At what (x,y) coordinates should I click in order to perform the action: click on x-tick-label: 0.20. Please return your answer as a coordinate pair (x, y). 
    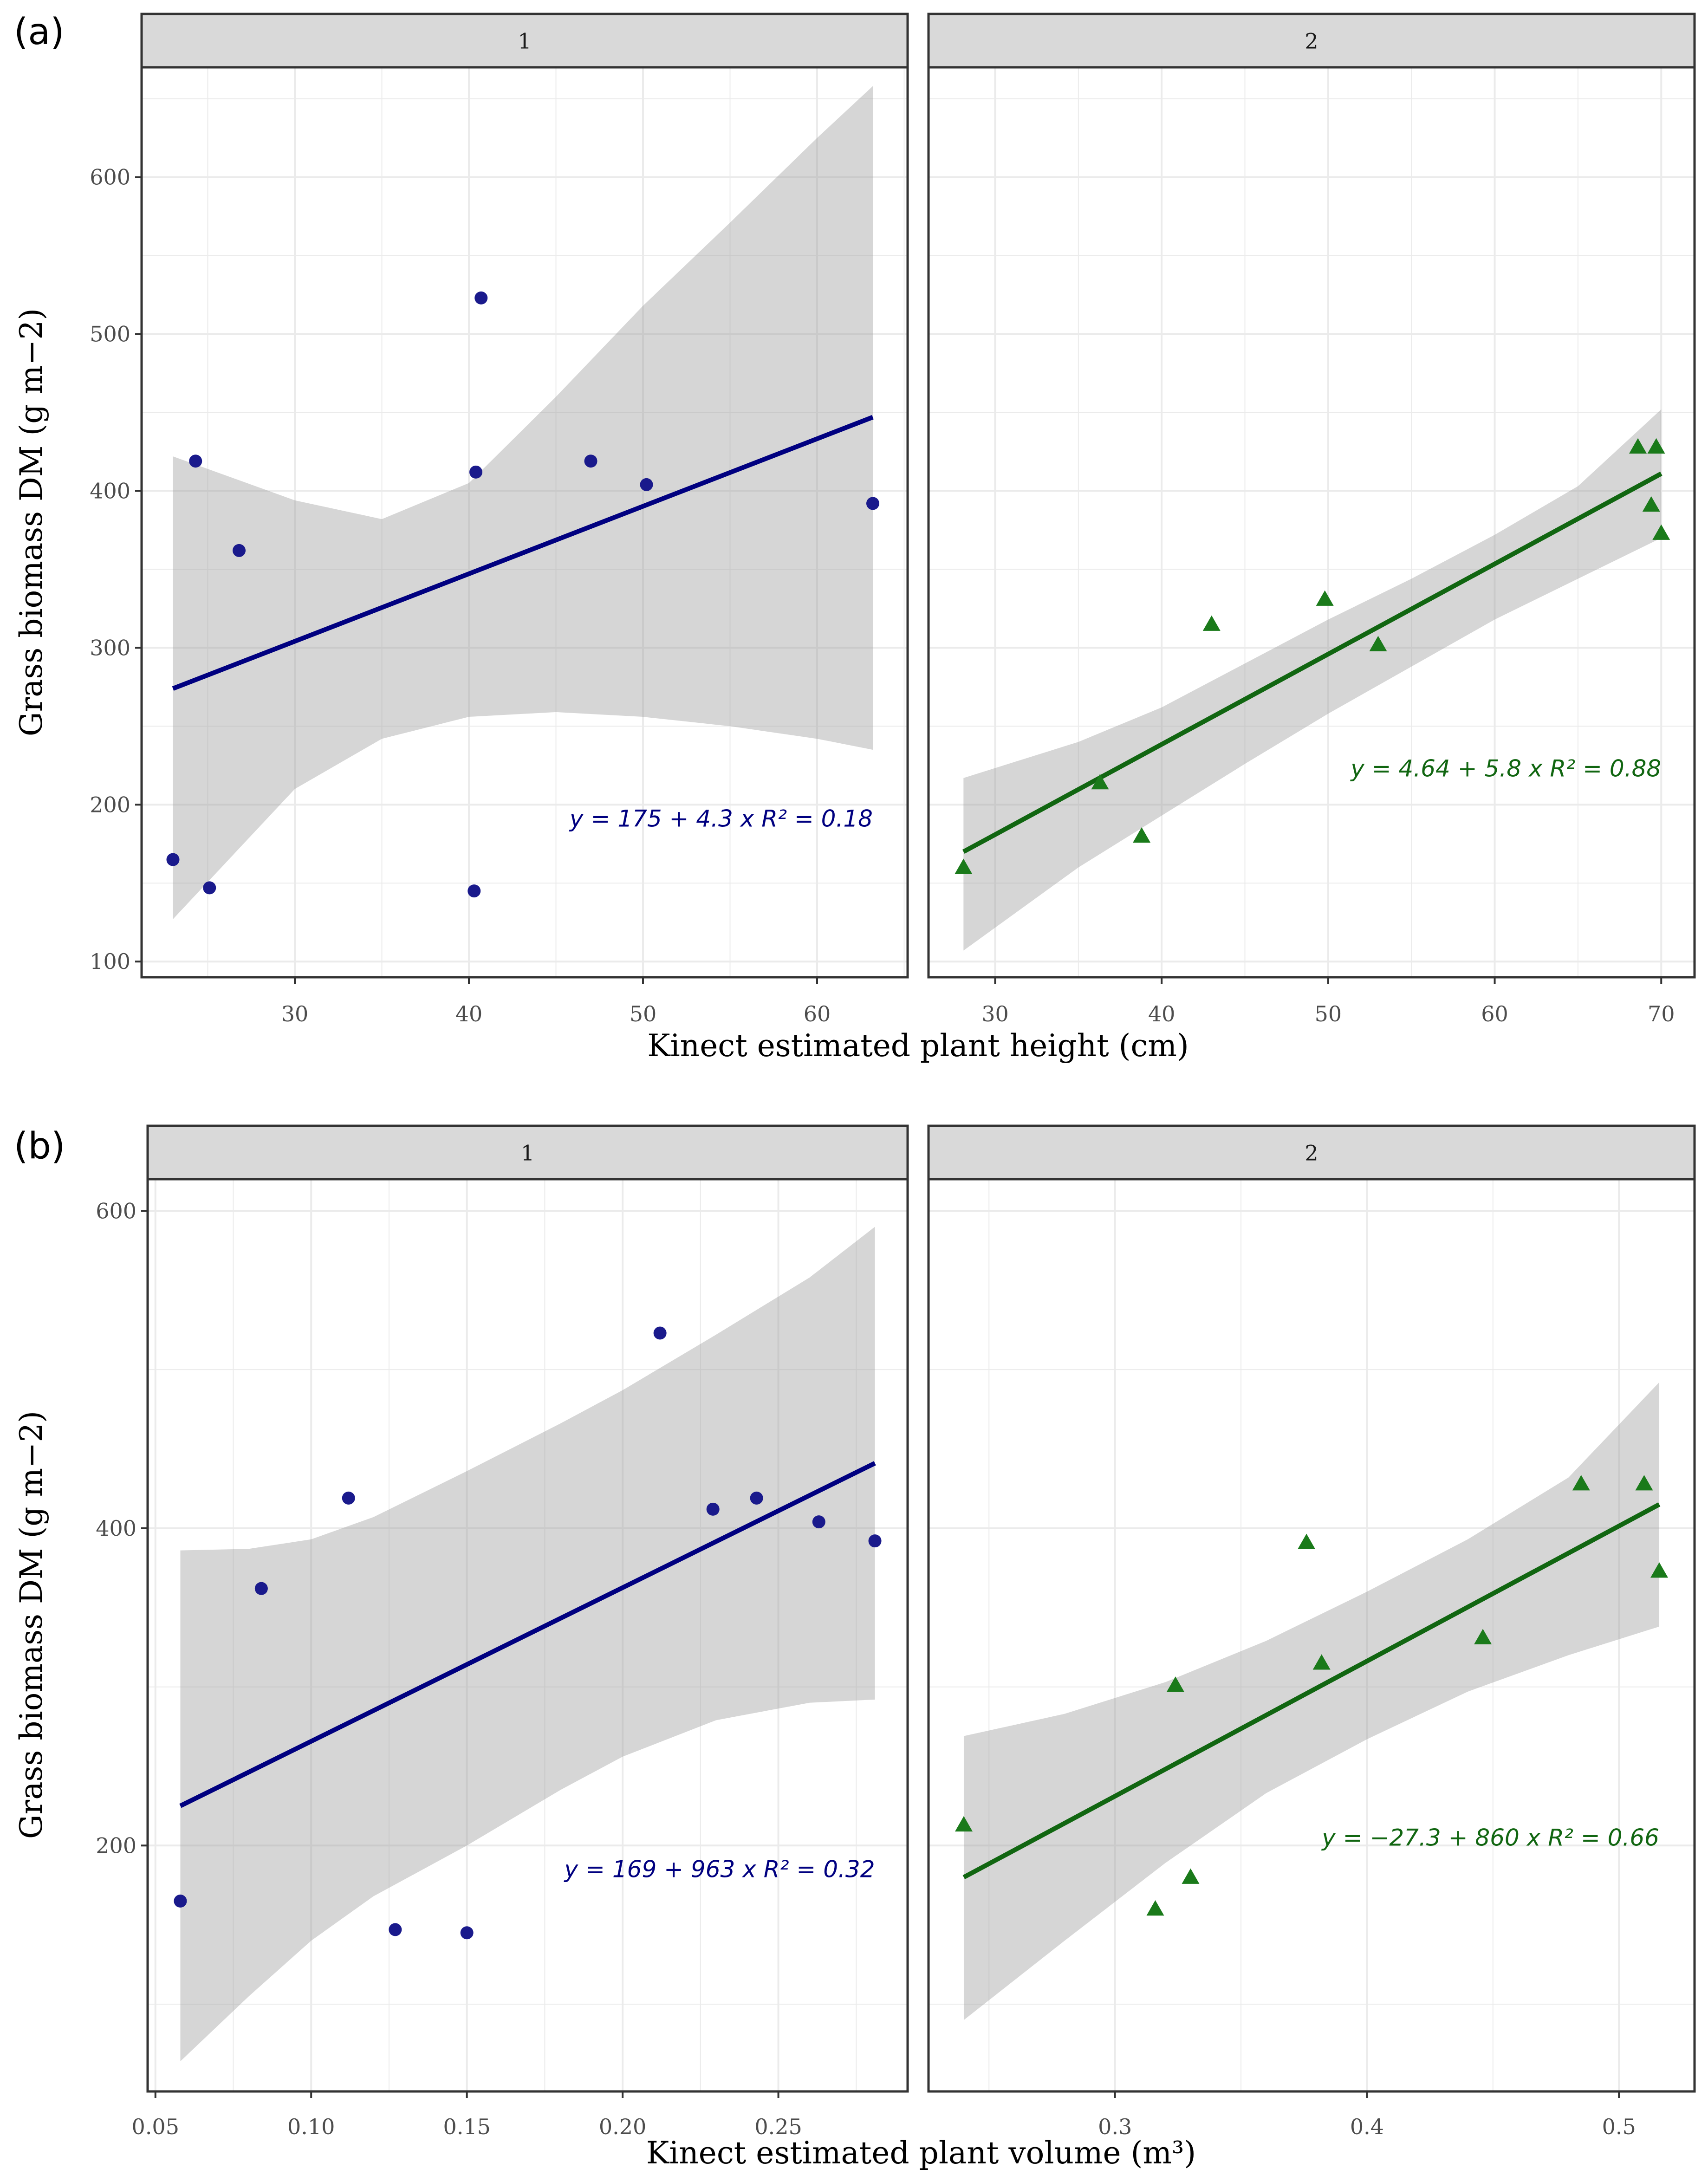
    Looking at the image, I should click on (623, 2126).